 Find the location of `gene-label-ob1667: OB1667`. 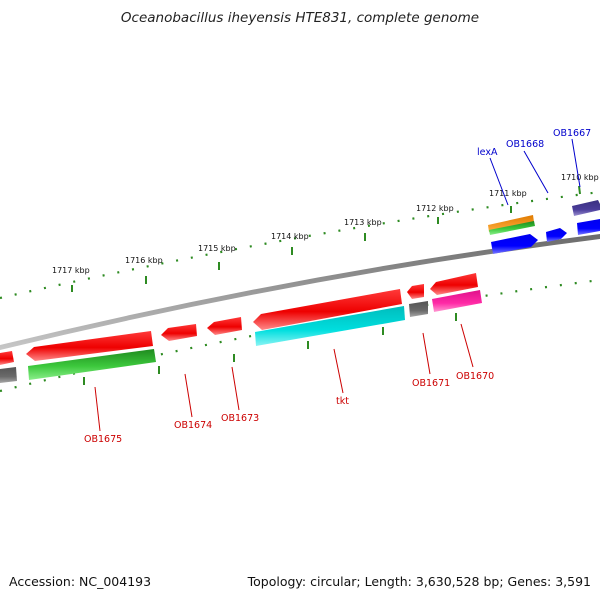

gene-label-ob1667: OB1667 is located at coordinates (572, 133).